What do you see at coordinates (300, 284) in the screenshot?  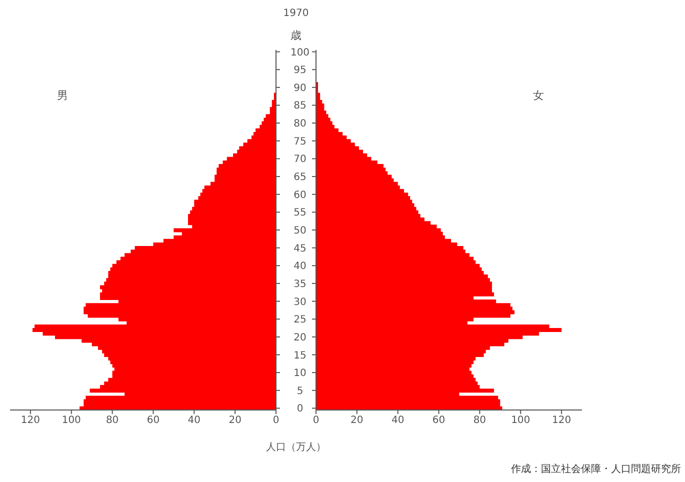 I see `y-tick-label: 35` at bounding box center [300, 284].